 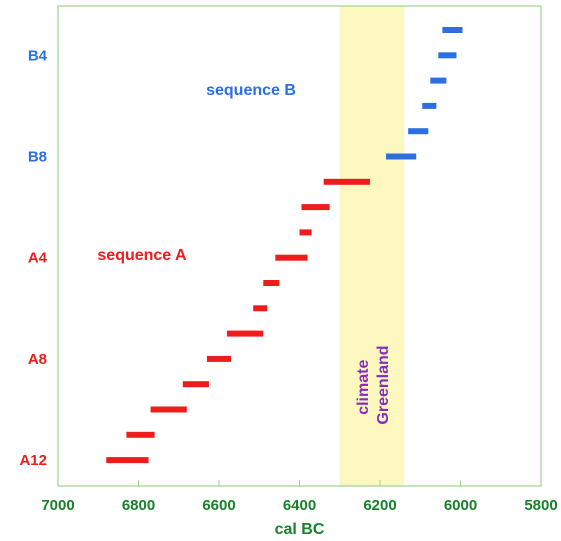 What do you see at coordinates (142, 255) in the screenshot?
I see `series-label-sequence-a: sequence A` at bounding box center [142, 255].